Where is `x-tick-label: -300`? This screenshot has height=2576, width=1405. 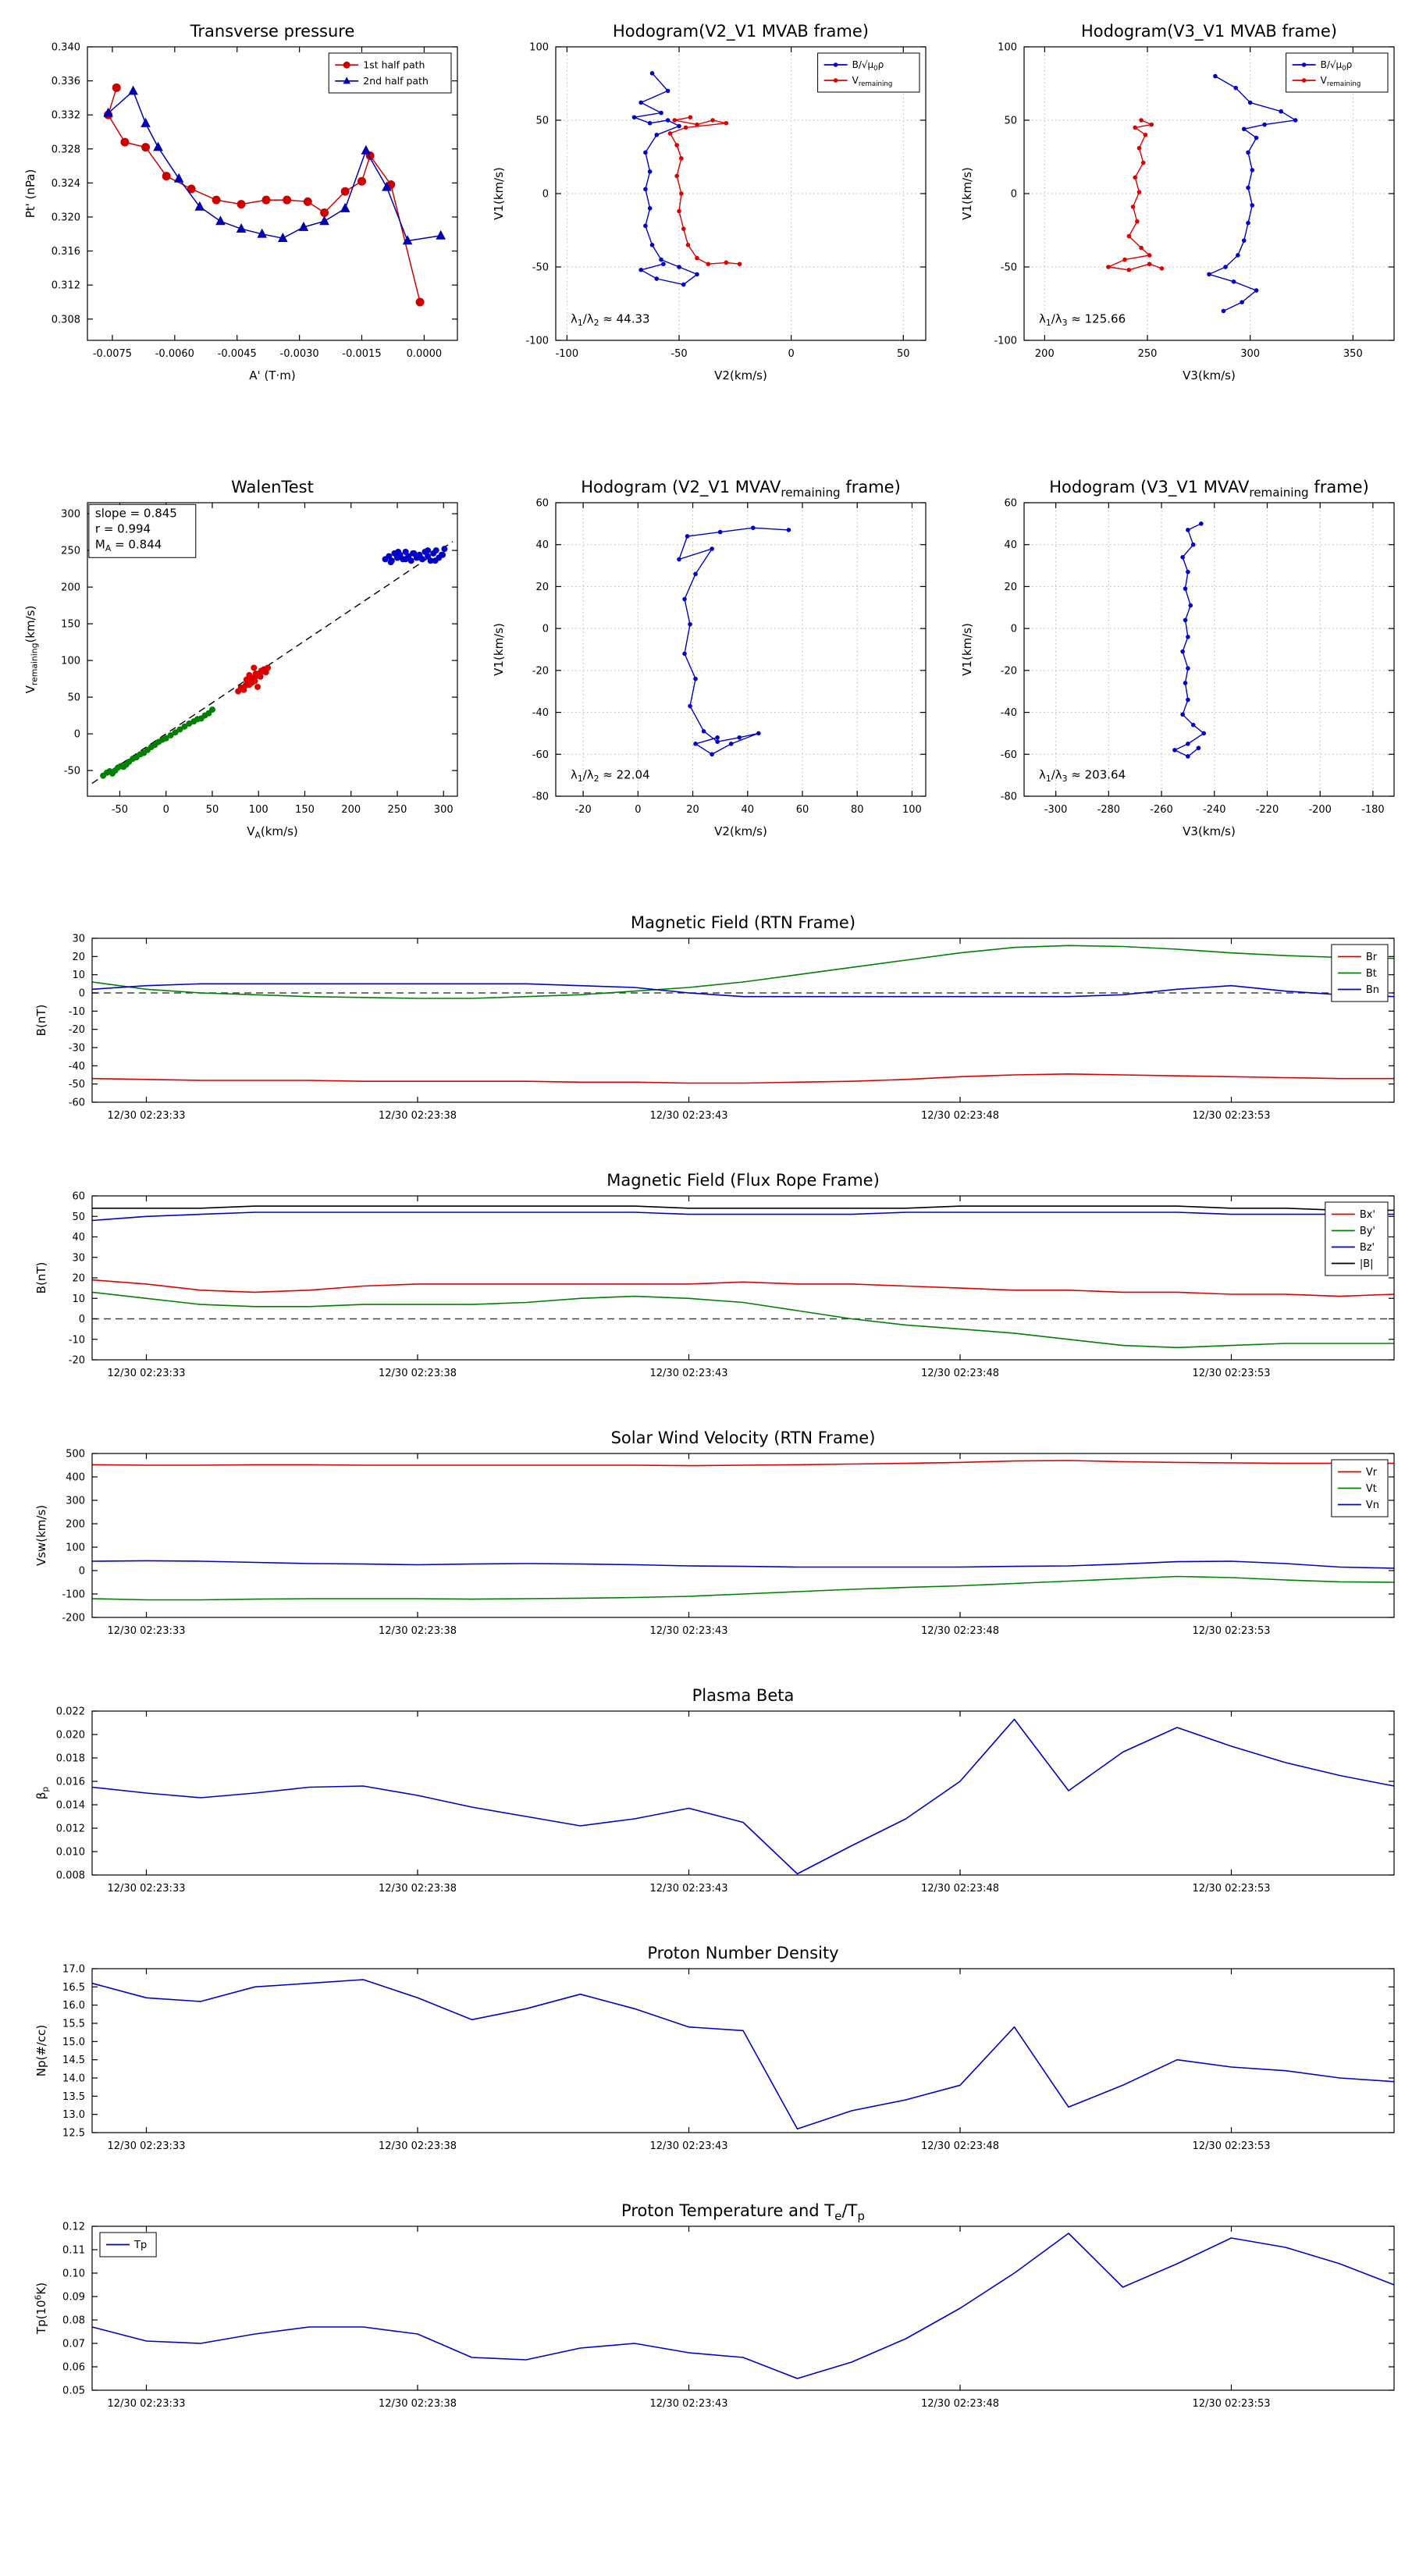 x-tick-label: -300 is located at coordinates (1056, 810).